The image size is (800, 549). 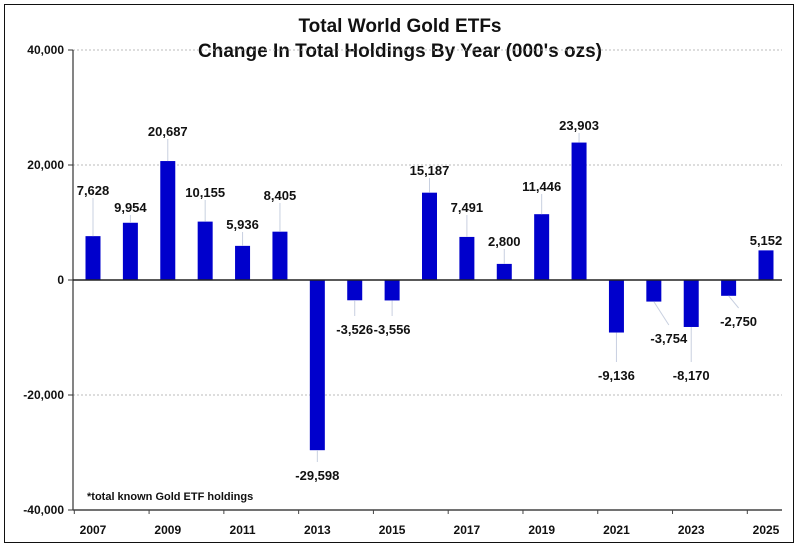 What do you see at coordinates (43, 510) in the screenshot?
I see `y-tick-label: -40,000` at bounding box center [43, 510].